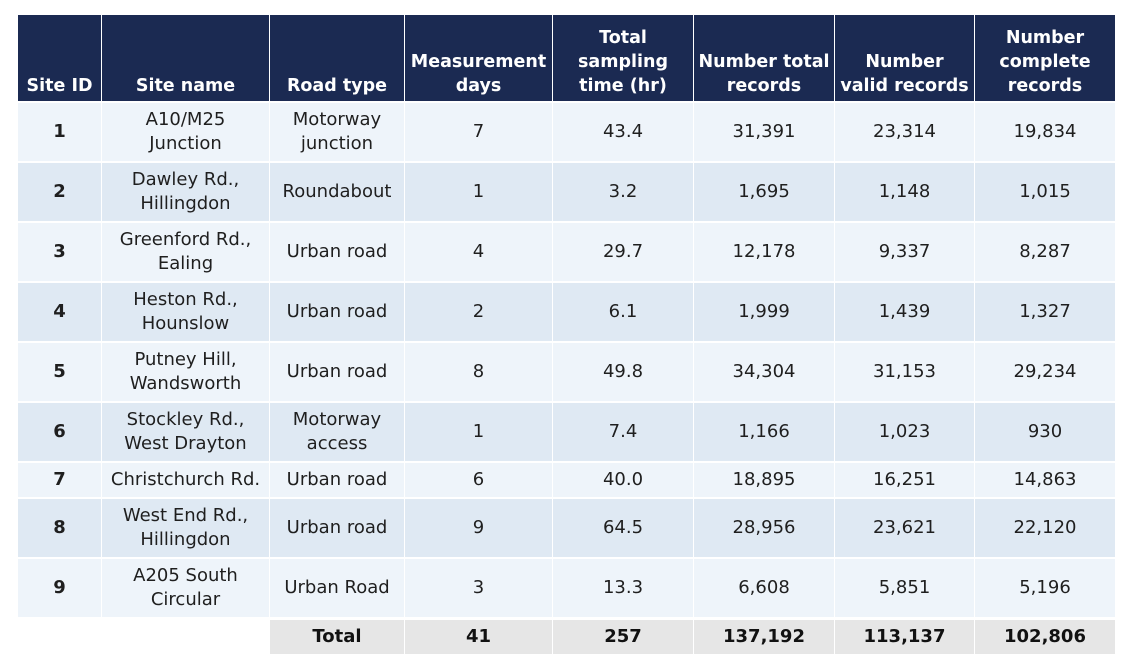  Describe the element at coordinates (1045, 587) in the screenshot. I see `cell-complete-records: 5,196` at that location.